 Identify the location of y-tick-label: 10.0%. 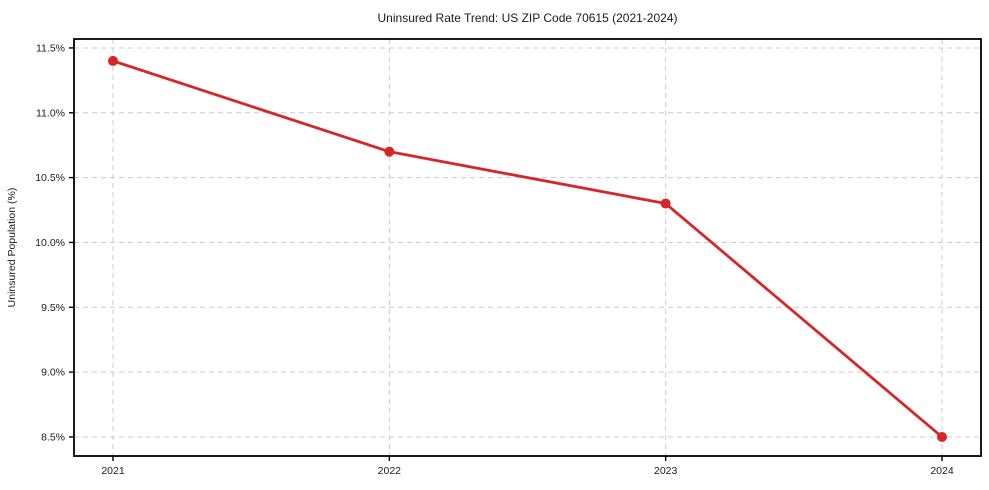
(50, 243).